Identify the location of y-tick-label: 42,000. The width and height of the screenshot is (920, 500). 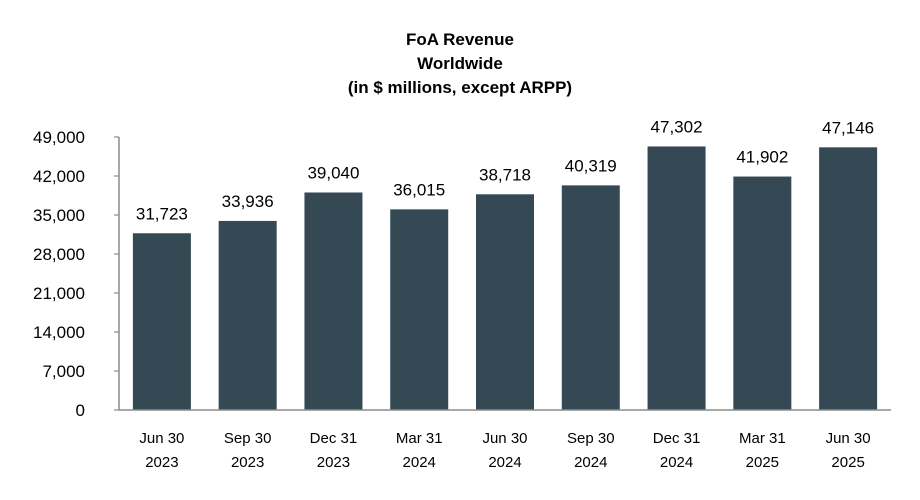
(59, 176).